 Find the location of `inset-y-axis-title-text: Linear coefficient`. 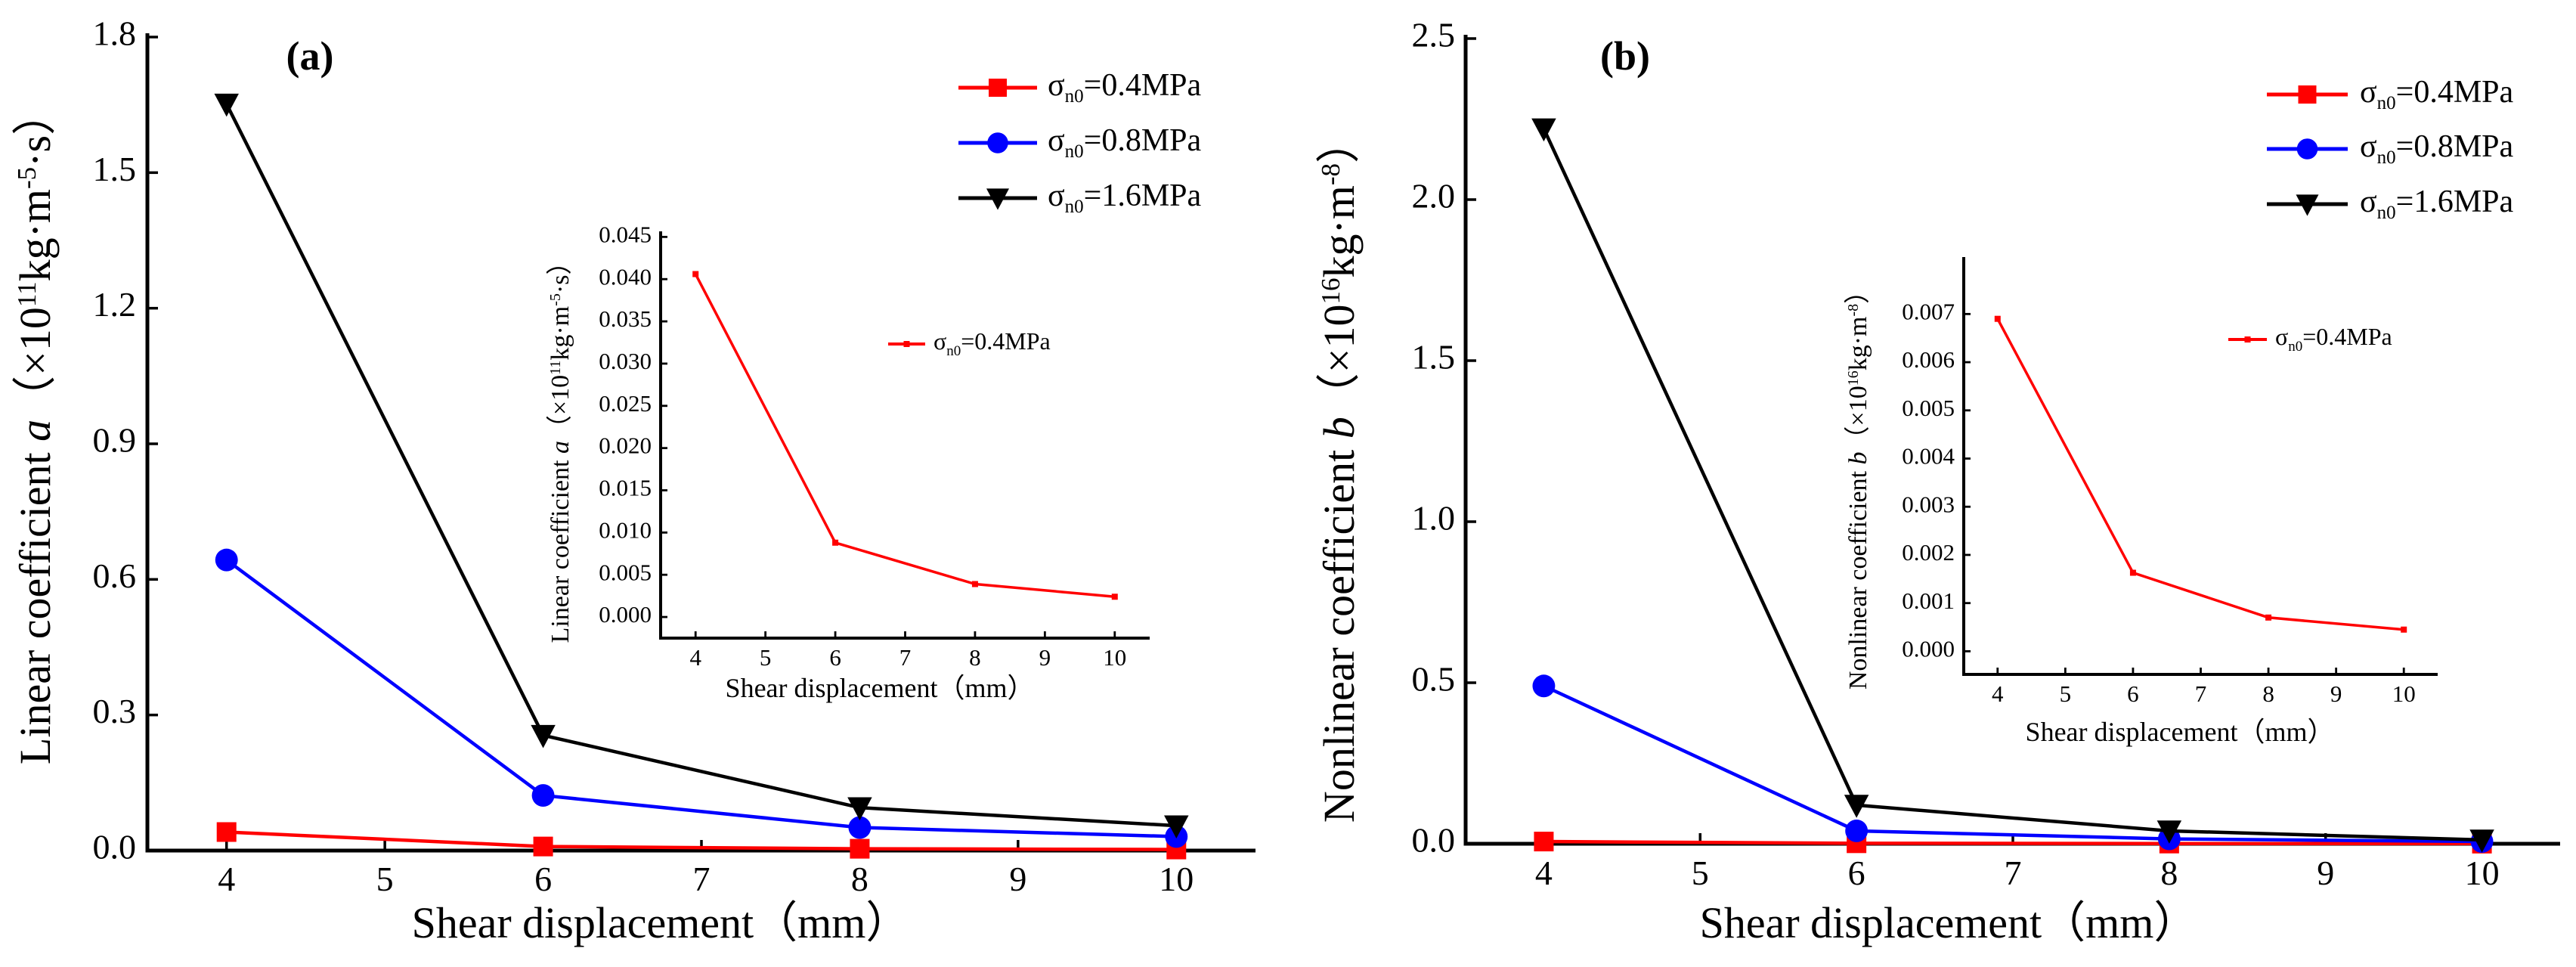

inset-y-axis-title-text: Linear coefficient is located at coordinates (560, 548).